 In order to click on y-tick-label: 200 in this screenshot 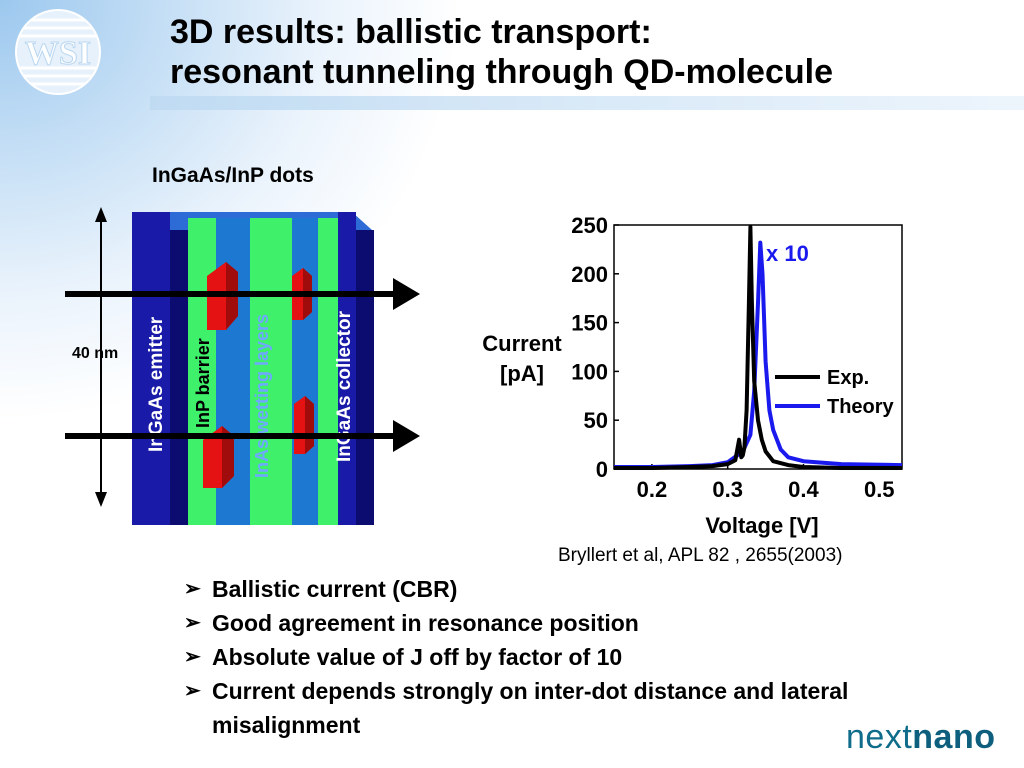, I will do `click(589, 274)`.